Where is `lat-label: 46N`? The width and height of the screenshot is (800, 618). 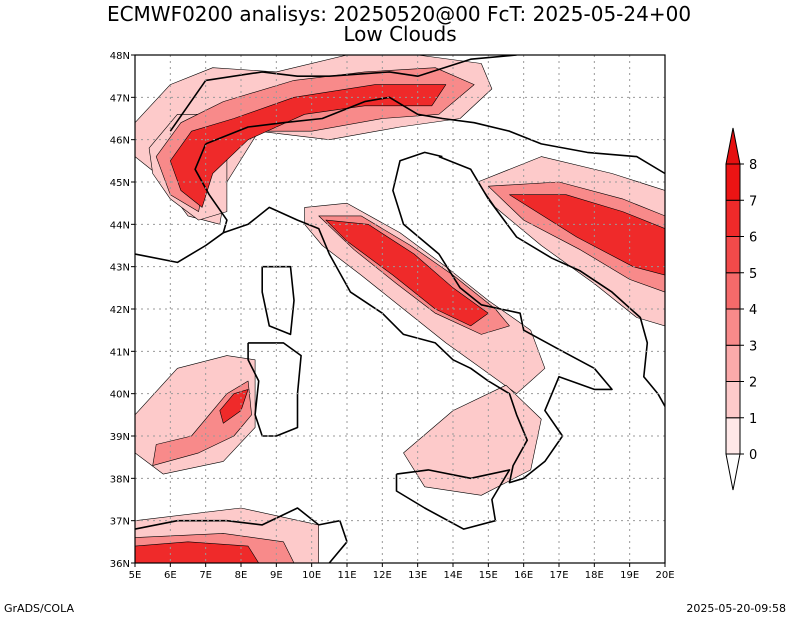 lat-label: 46N is located at coordinates (120, 141).